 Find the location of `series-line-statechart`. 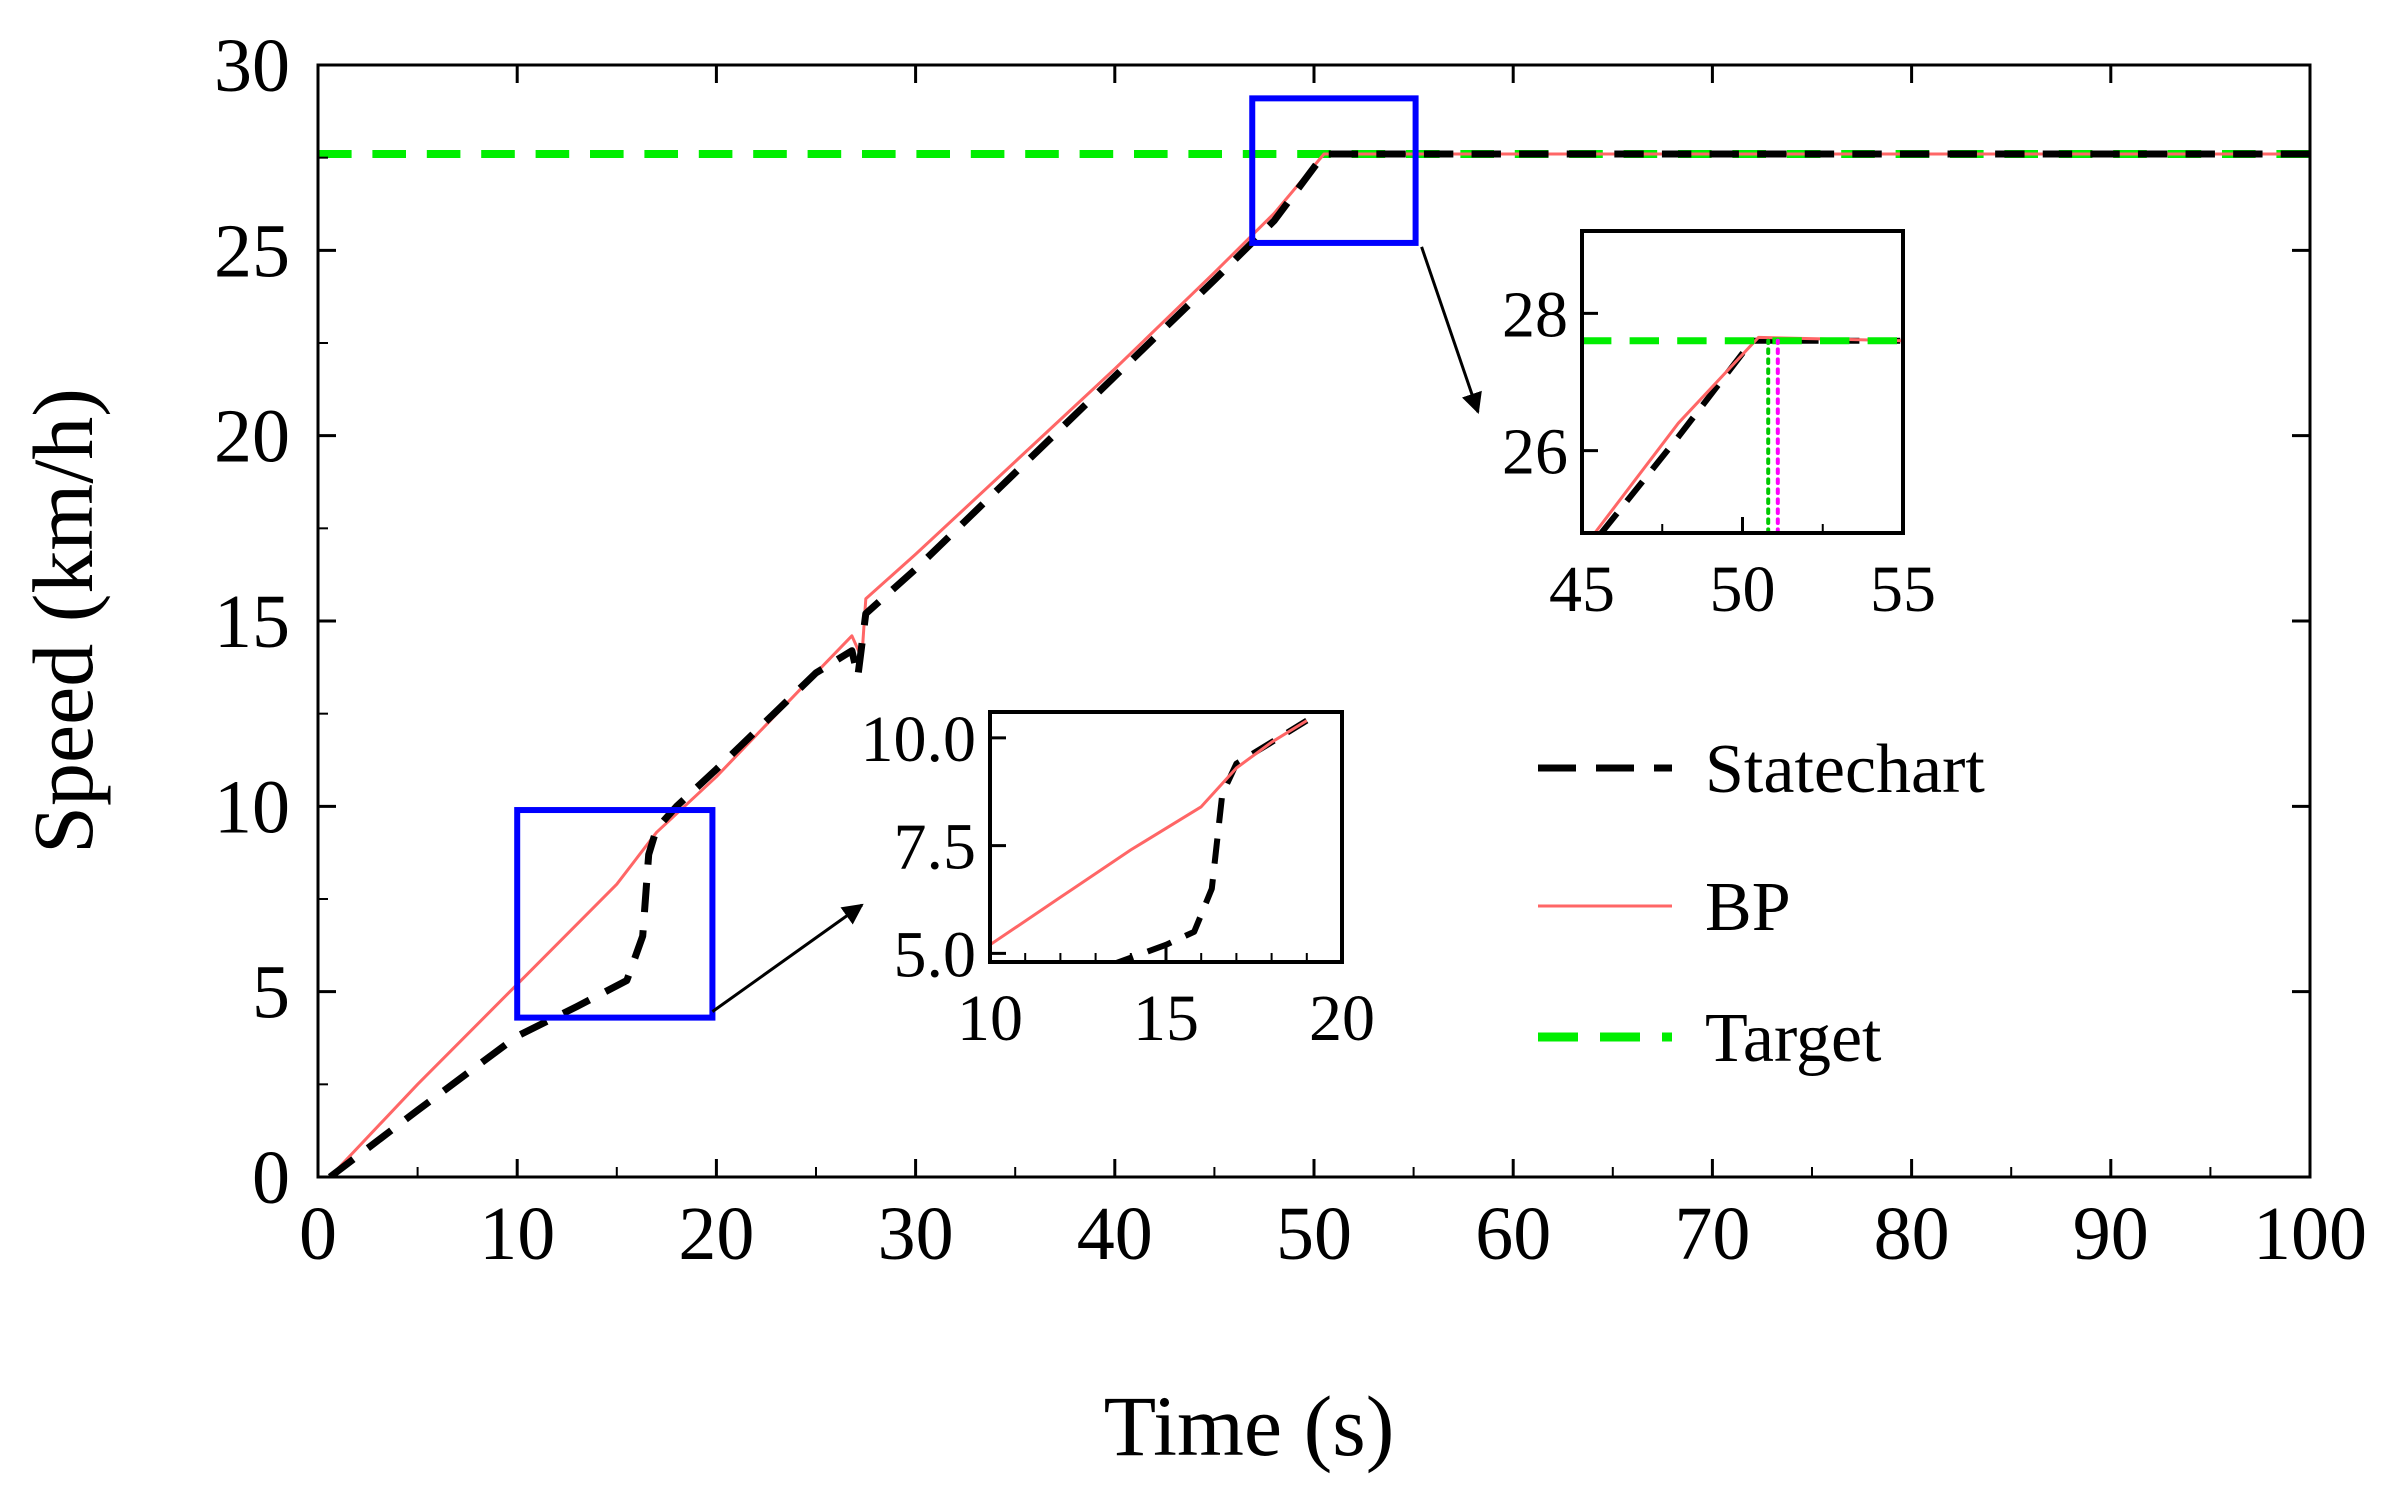

series-line-statechart is located at coordinates (1750, 435).